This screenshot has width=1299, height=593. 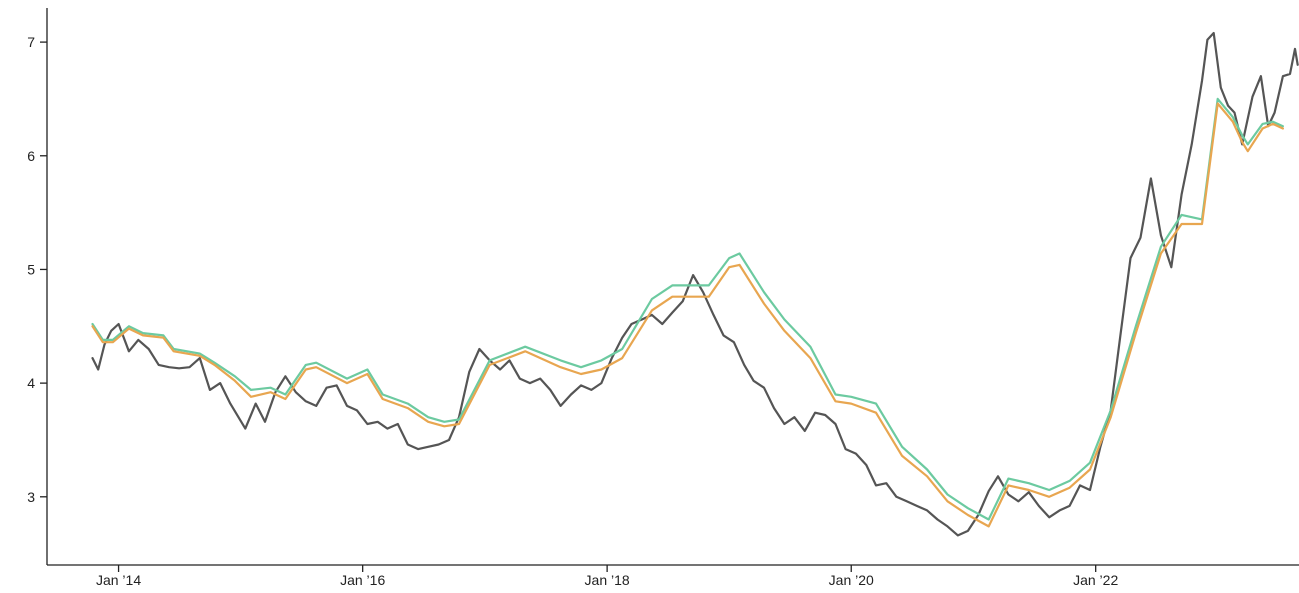 I want to click on y-tick-label: 7, so click(x=31, y=42).